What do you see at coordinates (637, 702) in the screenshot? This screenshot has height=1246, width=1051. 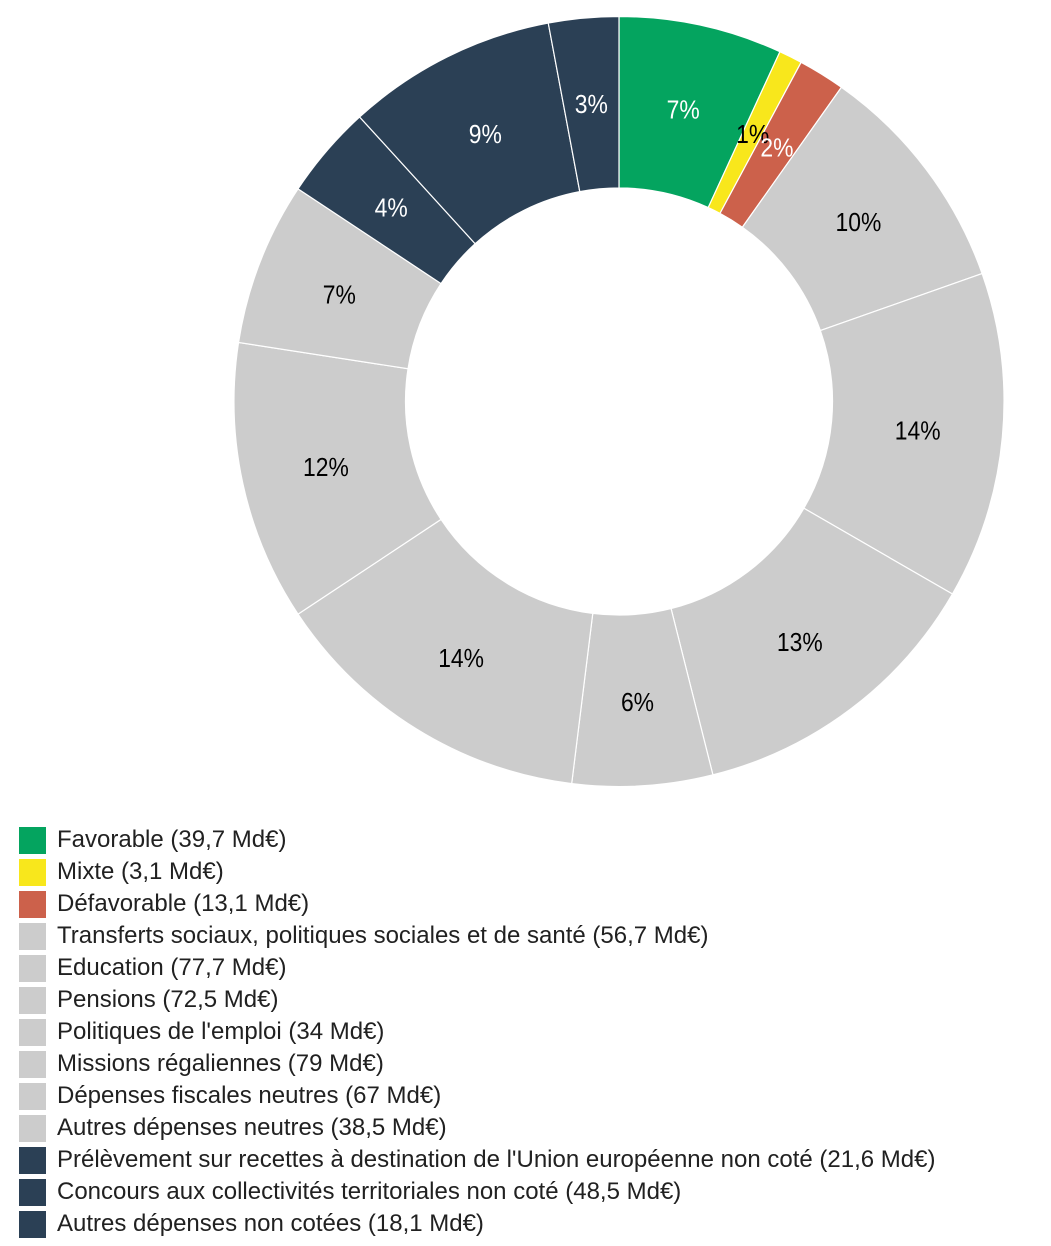 I see `svg-text: 6%` at bounding box center [637, 702].